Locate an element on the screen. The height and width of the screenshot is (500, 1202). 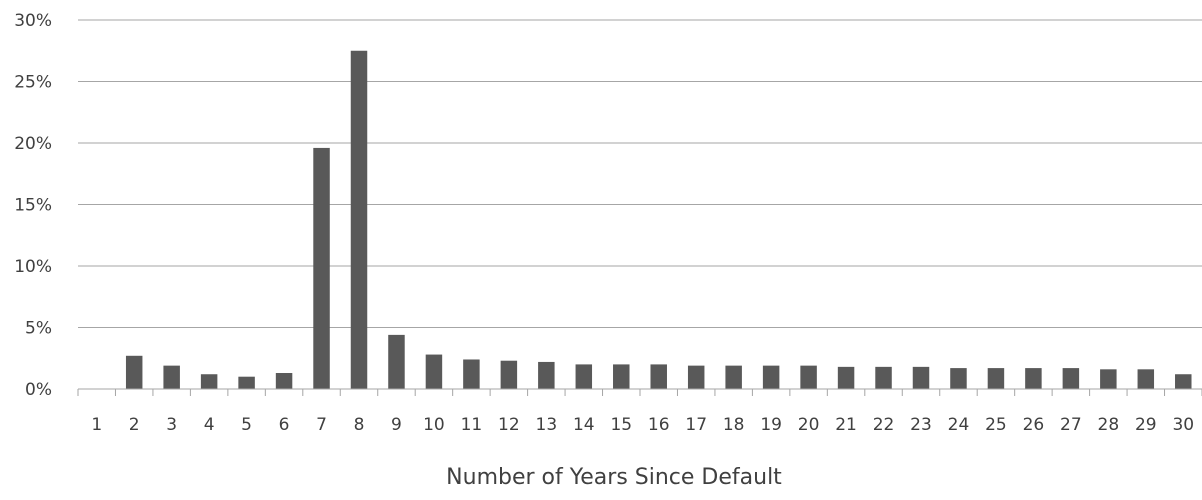
x-axis-title: Number of Years Since Default is located at coordinates (614, 477).